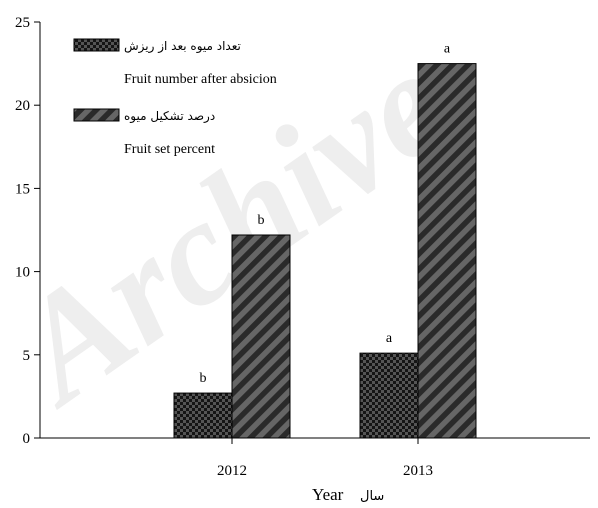 This screenshot has height=508, width=598. Describe the element at coordinates (328, 494) in the screenshot. I see `x-axis-label: Year` at that location.